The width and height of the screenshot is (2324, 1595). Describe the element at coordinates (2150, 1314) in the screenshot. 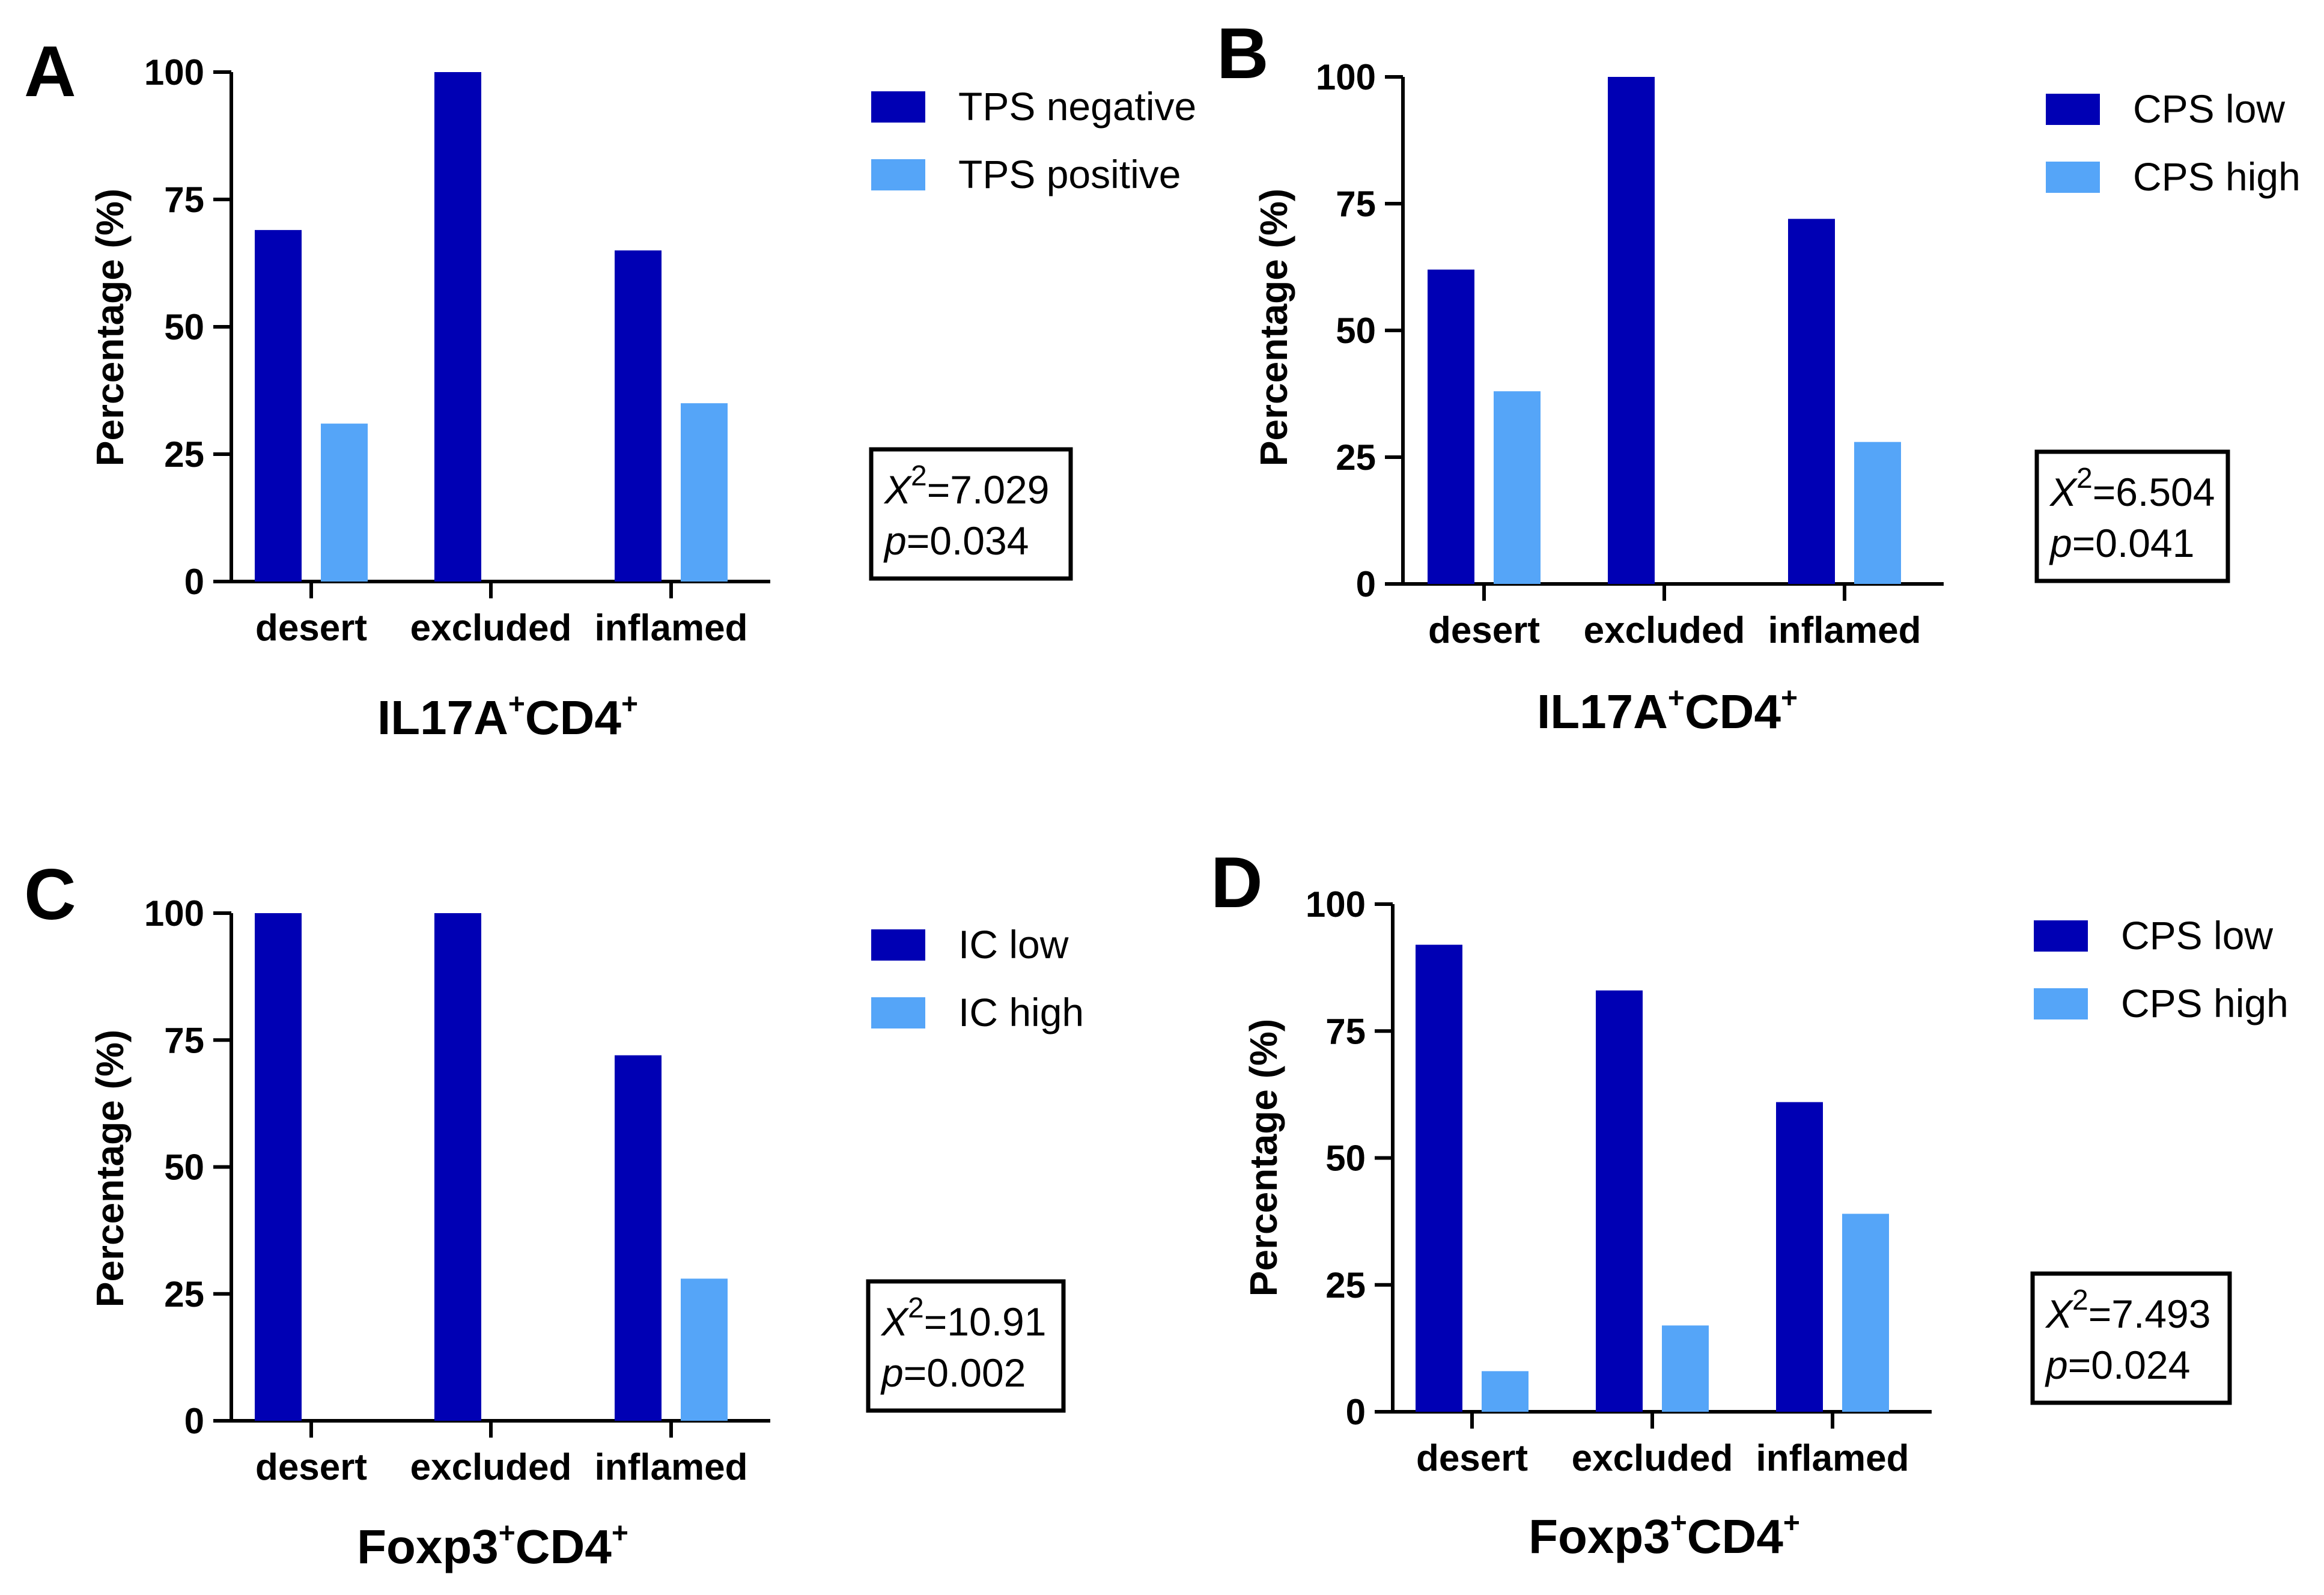

I see `panel-d-chi-value: =7.493` at that location.